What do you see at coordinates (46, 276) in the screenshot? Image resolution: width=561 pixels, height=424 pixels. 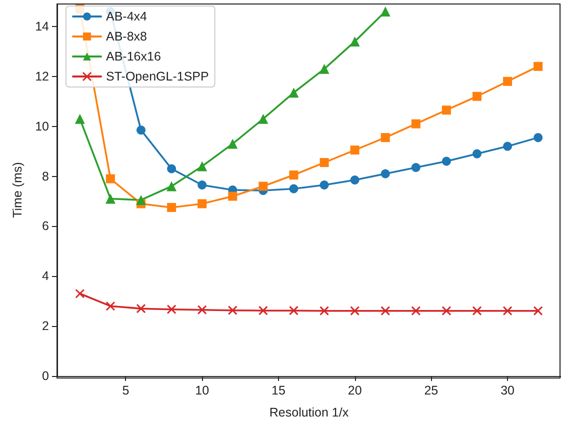 I see `y-tick-label: 4` at bounding box center [46, 276].